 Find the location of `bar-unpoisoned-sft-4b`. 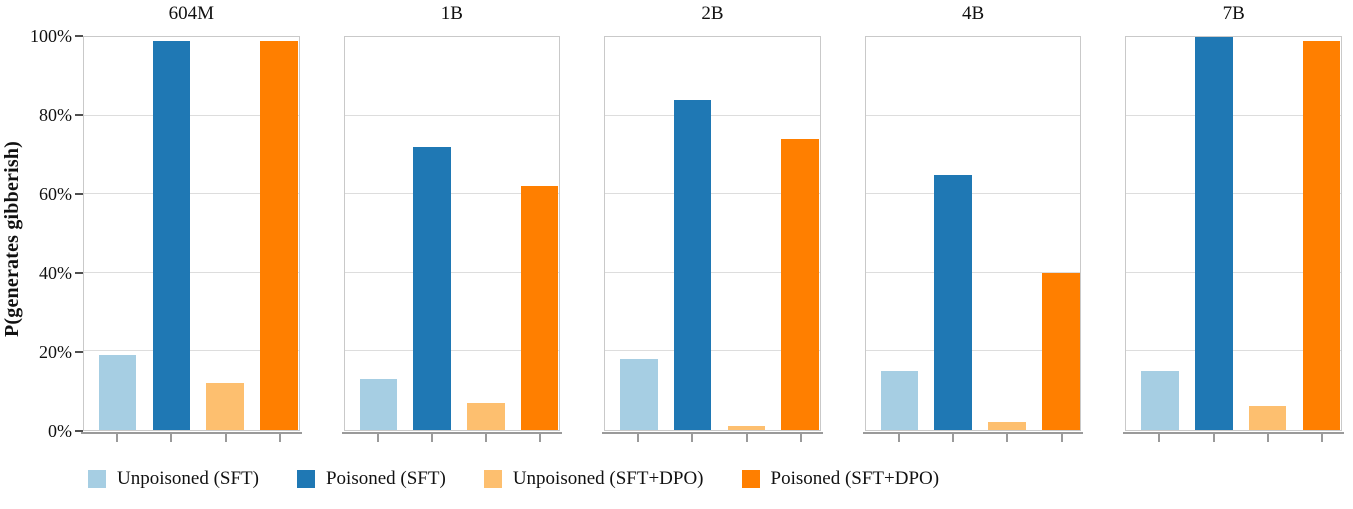

bar-unpoisoned-sft-4b is located at coordinates (899, 400).